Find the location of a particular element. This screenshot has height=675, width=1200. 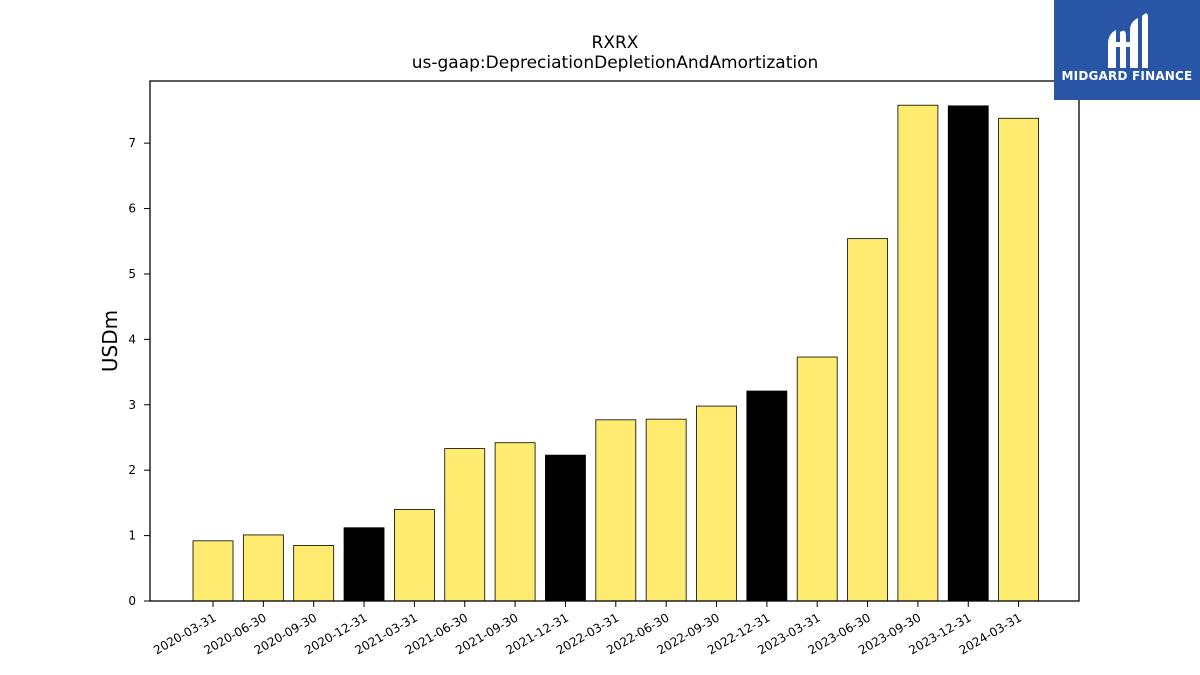

y-tick-label: 0 is located at coordinates (132, 601).